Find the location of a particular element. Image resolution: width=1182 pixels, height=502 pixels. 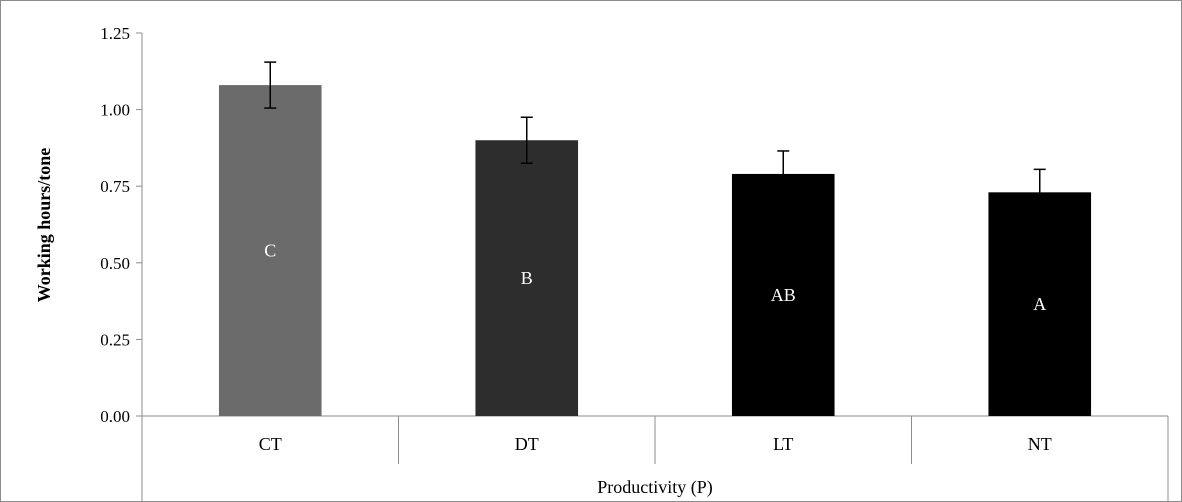

bar-label-dt: B is located at coordinates (527, 278).